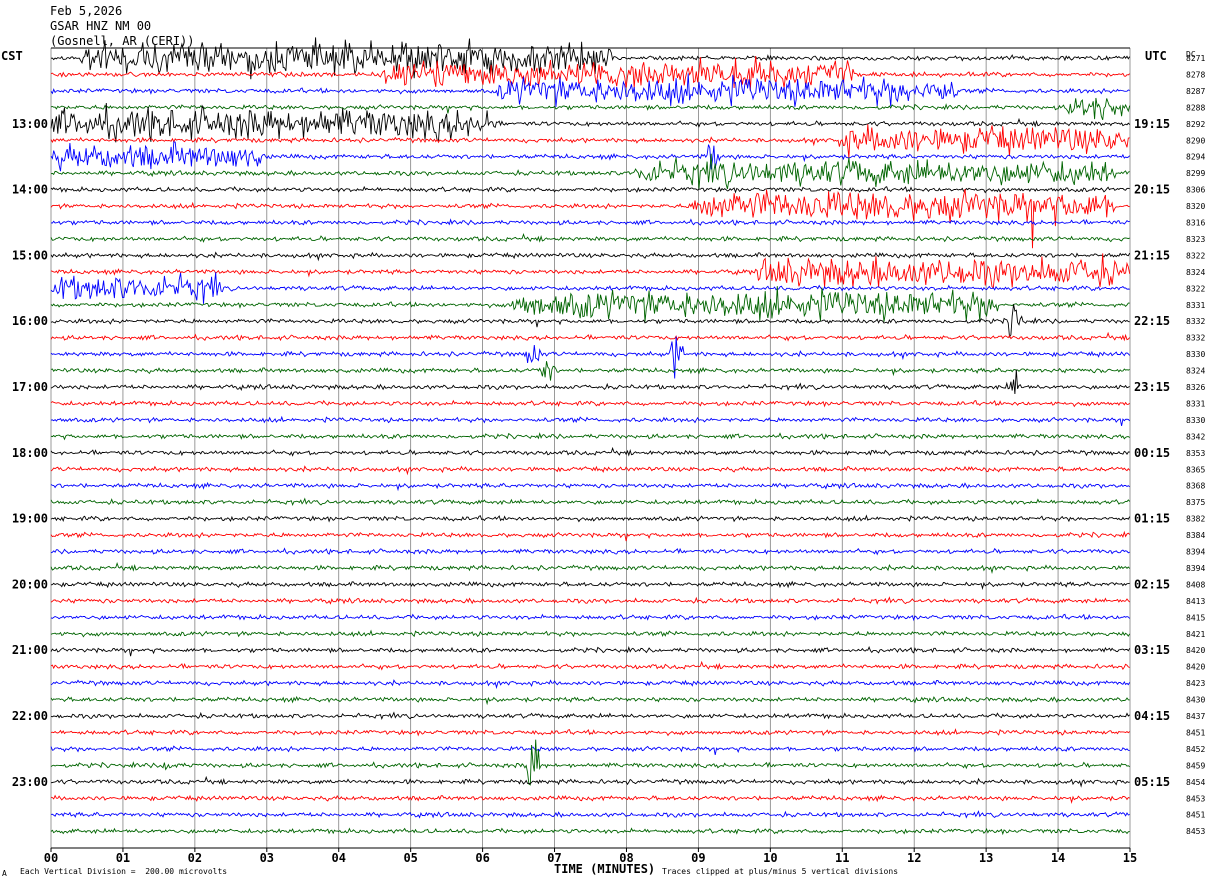  What do you see at coordinates (1195, 700) in the screenshot?
I see `dc-offset-39: 8430` at bounding box center [1195, 700].